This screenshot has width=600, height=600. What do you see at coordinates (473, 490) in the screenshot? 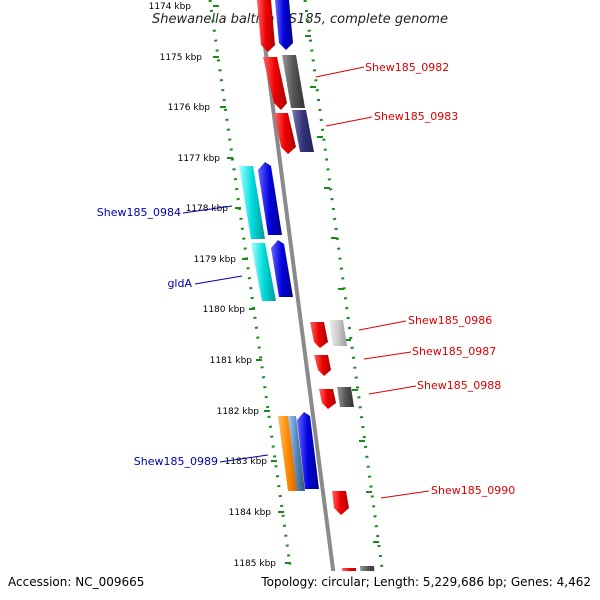
I see `gene-label: Shew185_0990` at bounding box center [473, 490].